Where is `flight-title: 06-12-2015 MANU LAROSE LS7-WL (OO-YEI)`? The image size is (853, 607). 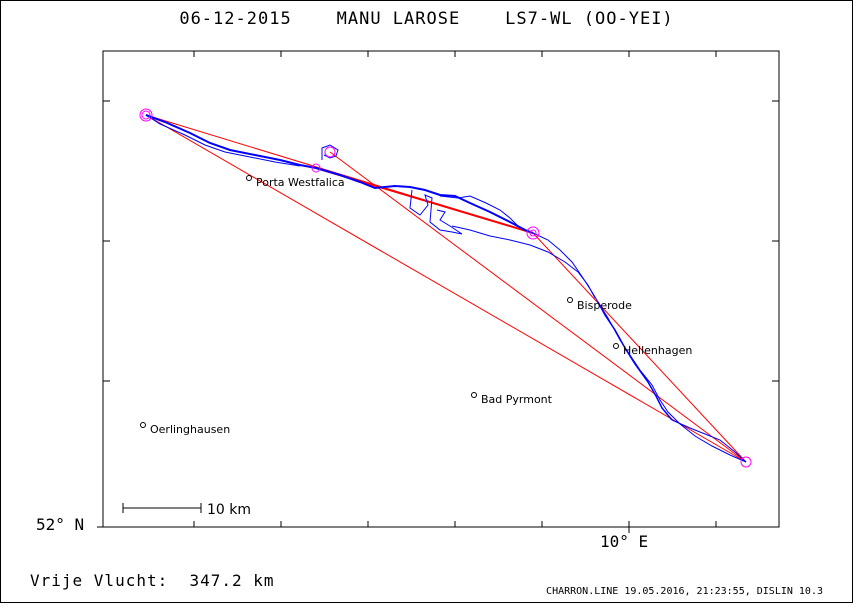
flight-title: 06-12-2015 MANU LAROSE LS7-WL (OO-YEI) is located at coordinates (426, 19).